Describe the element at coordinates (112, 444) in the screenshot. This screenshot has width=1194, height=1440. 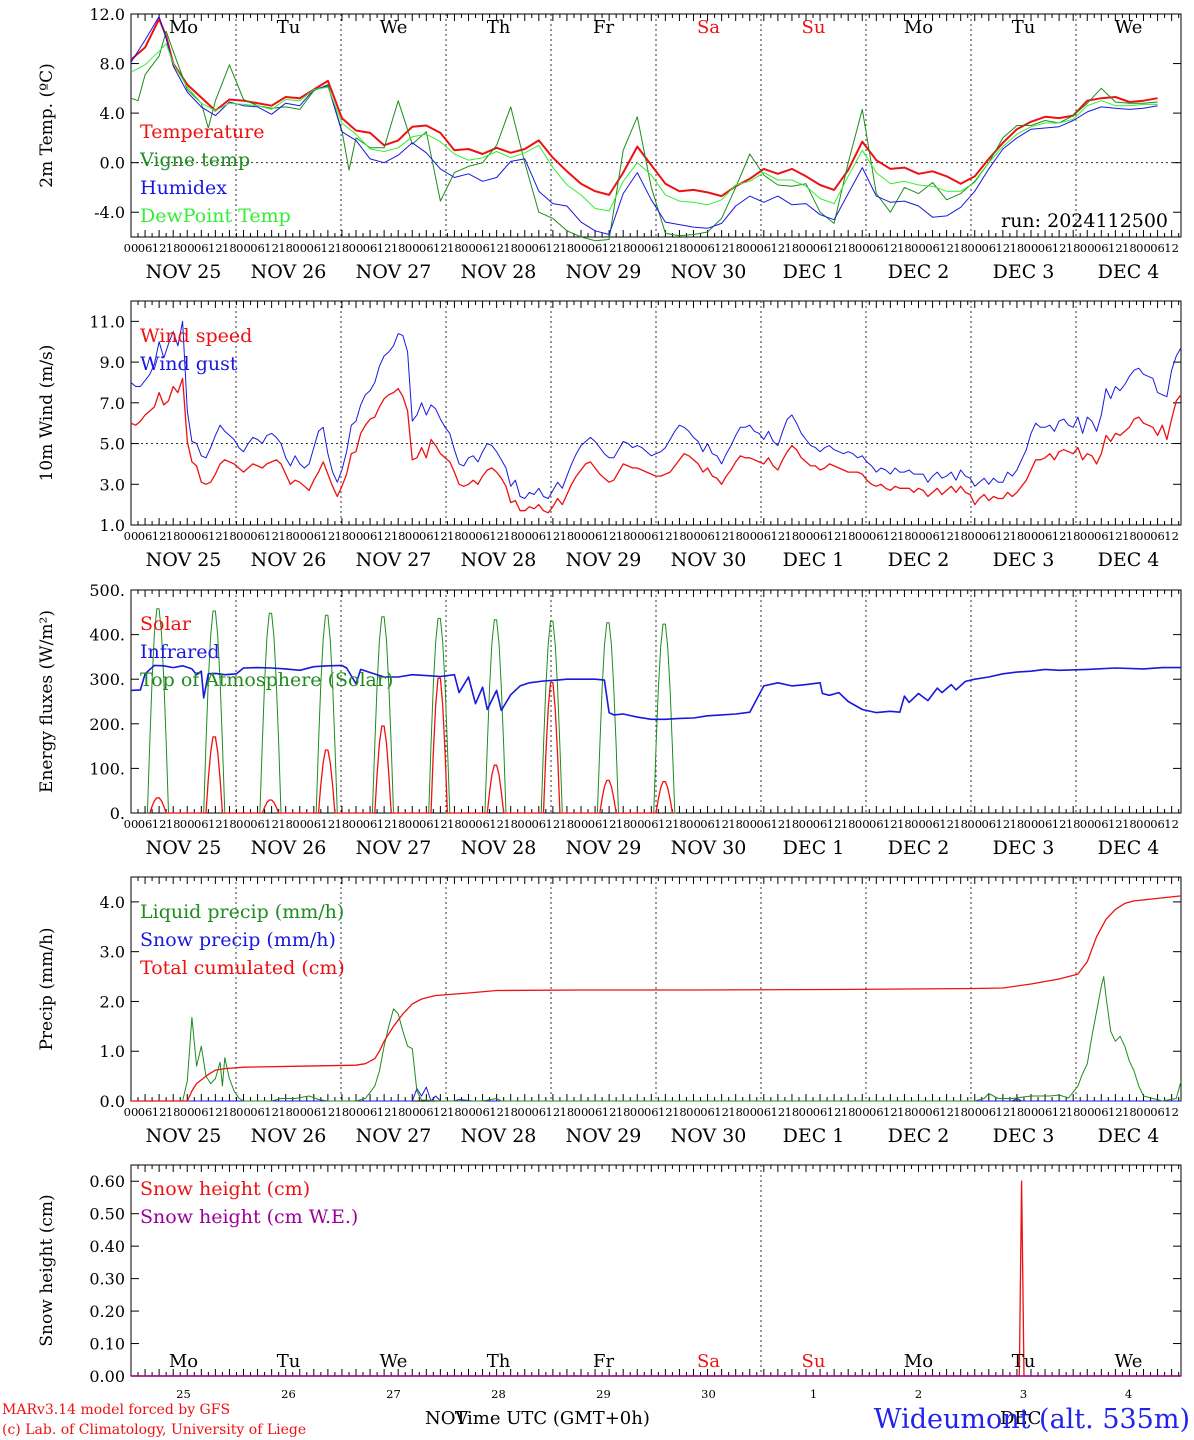
I see `y-tick-label: 5.0` at that location.